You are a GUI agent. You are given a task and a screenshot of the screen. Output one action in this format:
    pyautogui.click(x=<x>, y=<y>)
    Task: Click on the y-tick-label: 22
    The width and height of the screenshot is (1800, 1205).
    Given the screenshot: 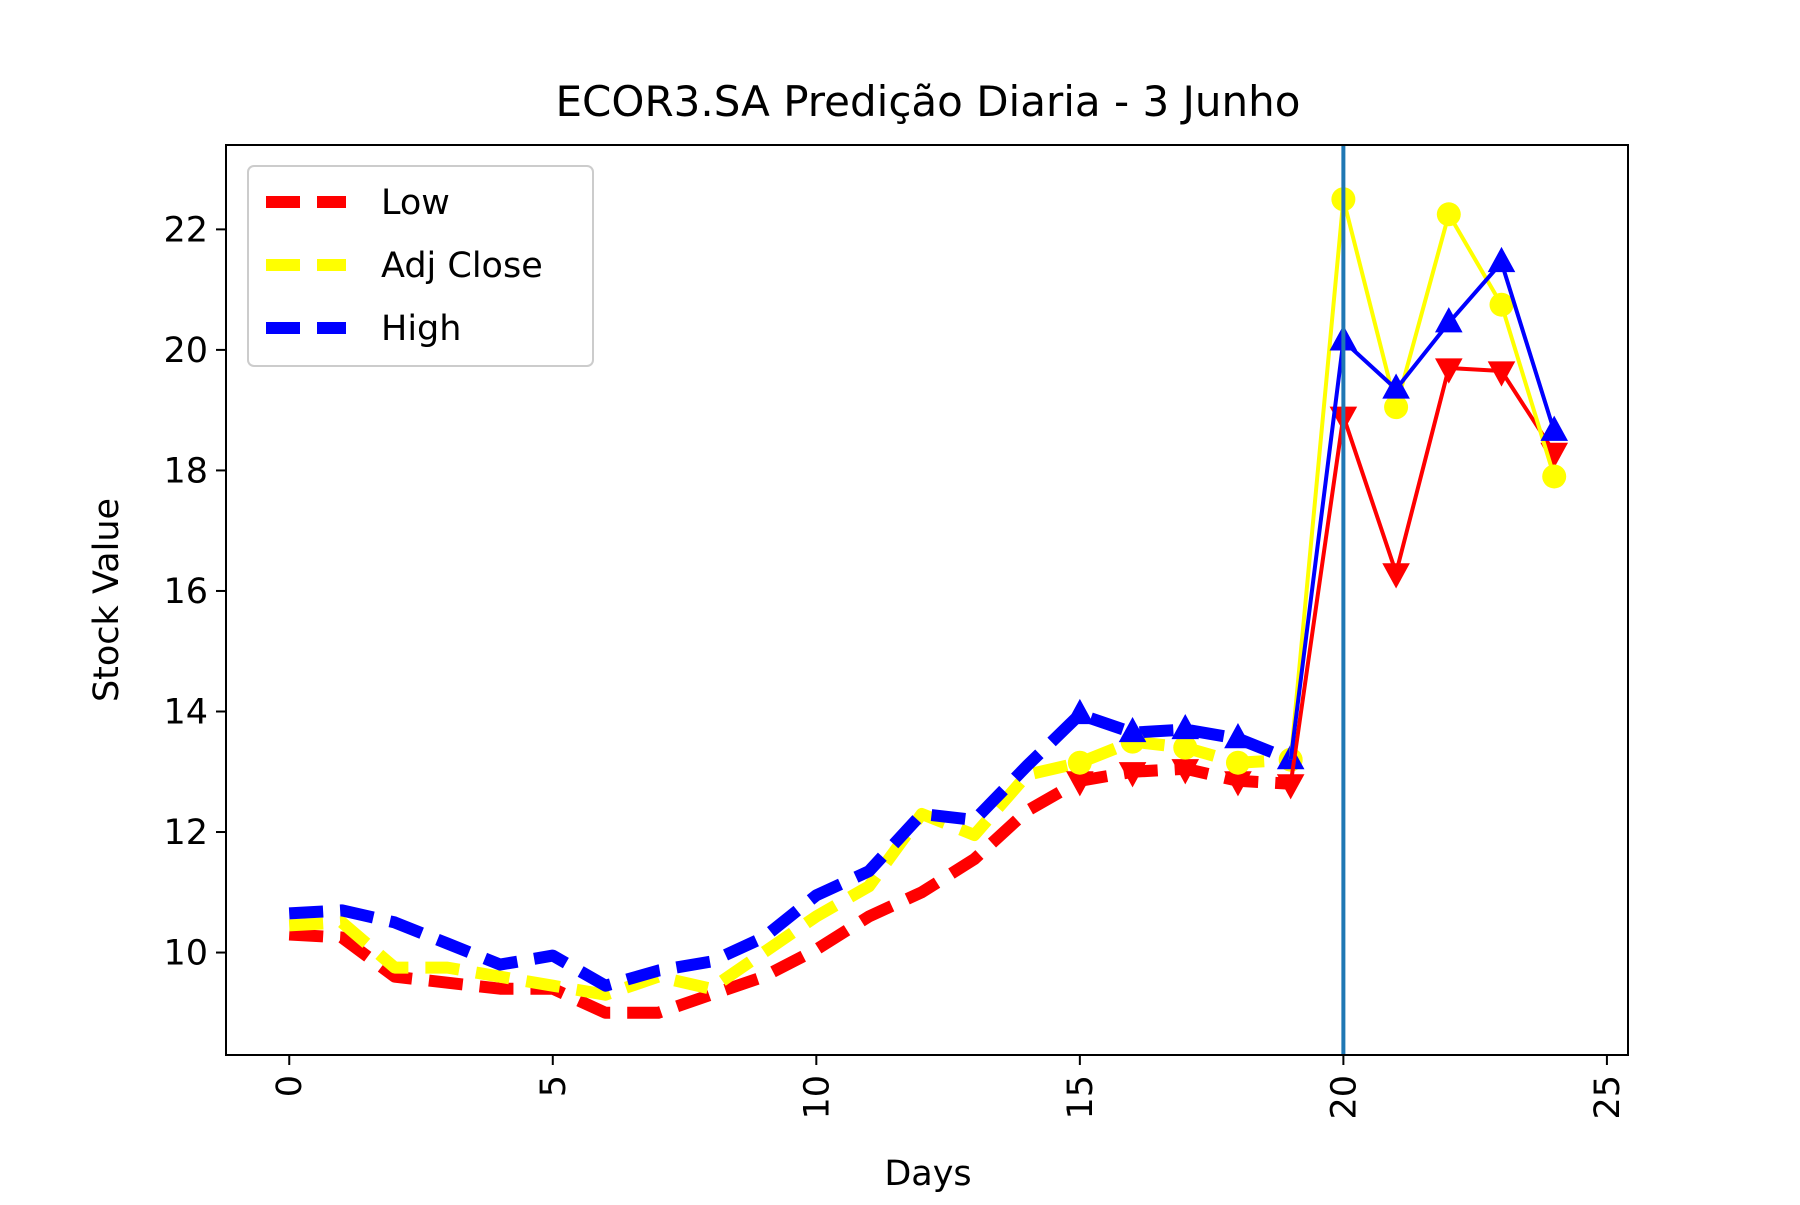 What is the action you would take?
    pyautogui.click(x=185, y=230)
    